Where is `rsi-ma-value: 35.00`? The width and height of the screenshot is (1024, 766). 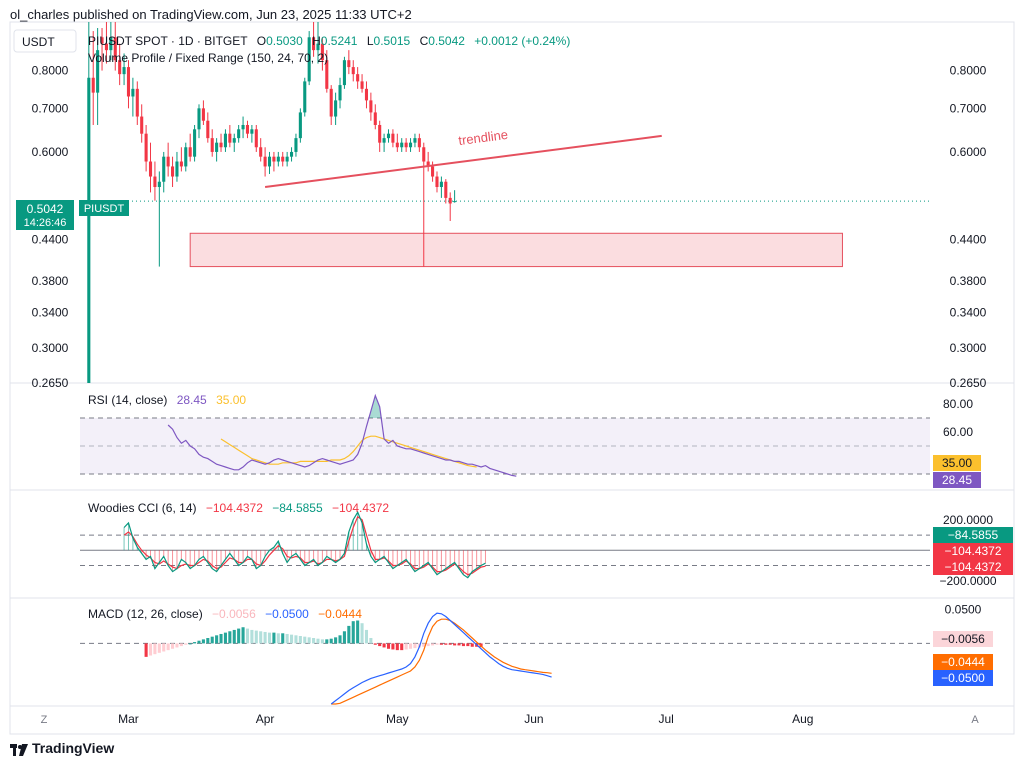 rsi-ma-value: 35.00 is located at coordinates (231, 400).